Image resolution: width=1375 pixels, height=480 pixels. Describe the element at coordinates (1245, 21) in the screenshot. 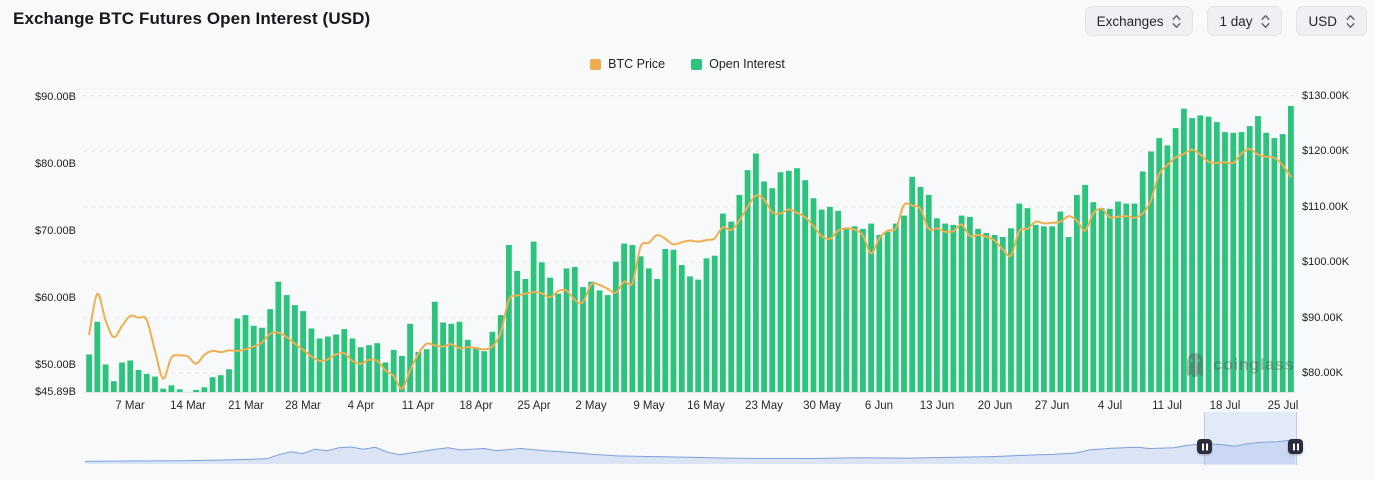

I see `interval-select: 1 day` at that location.